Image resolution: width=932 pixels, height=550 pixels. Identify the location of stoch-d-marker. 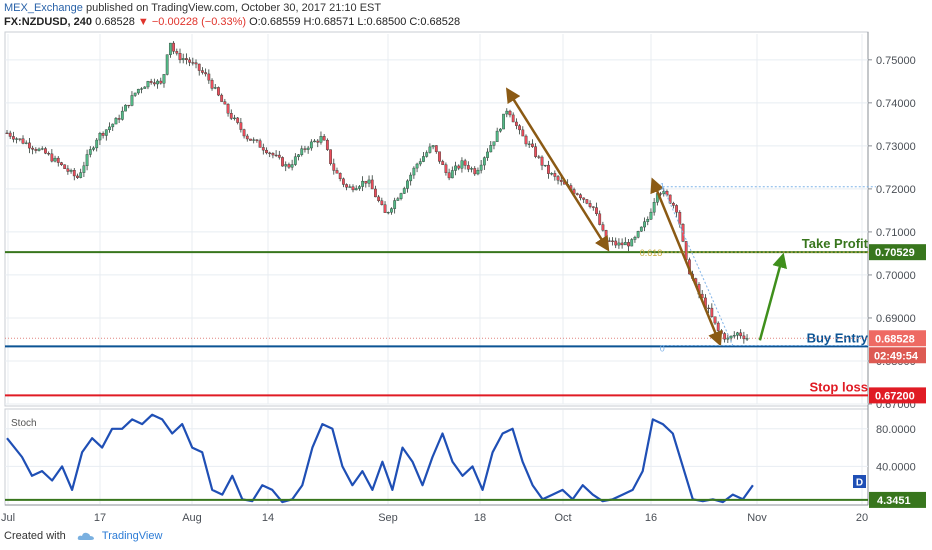
(859, 481).